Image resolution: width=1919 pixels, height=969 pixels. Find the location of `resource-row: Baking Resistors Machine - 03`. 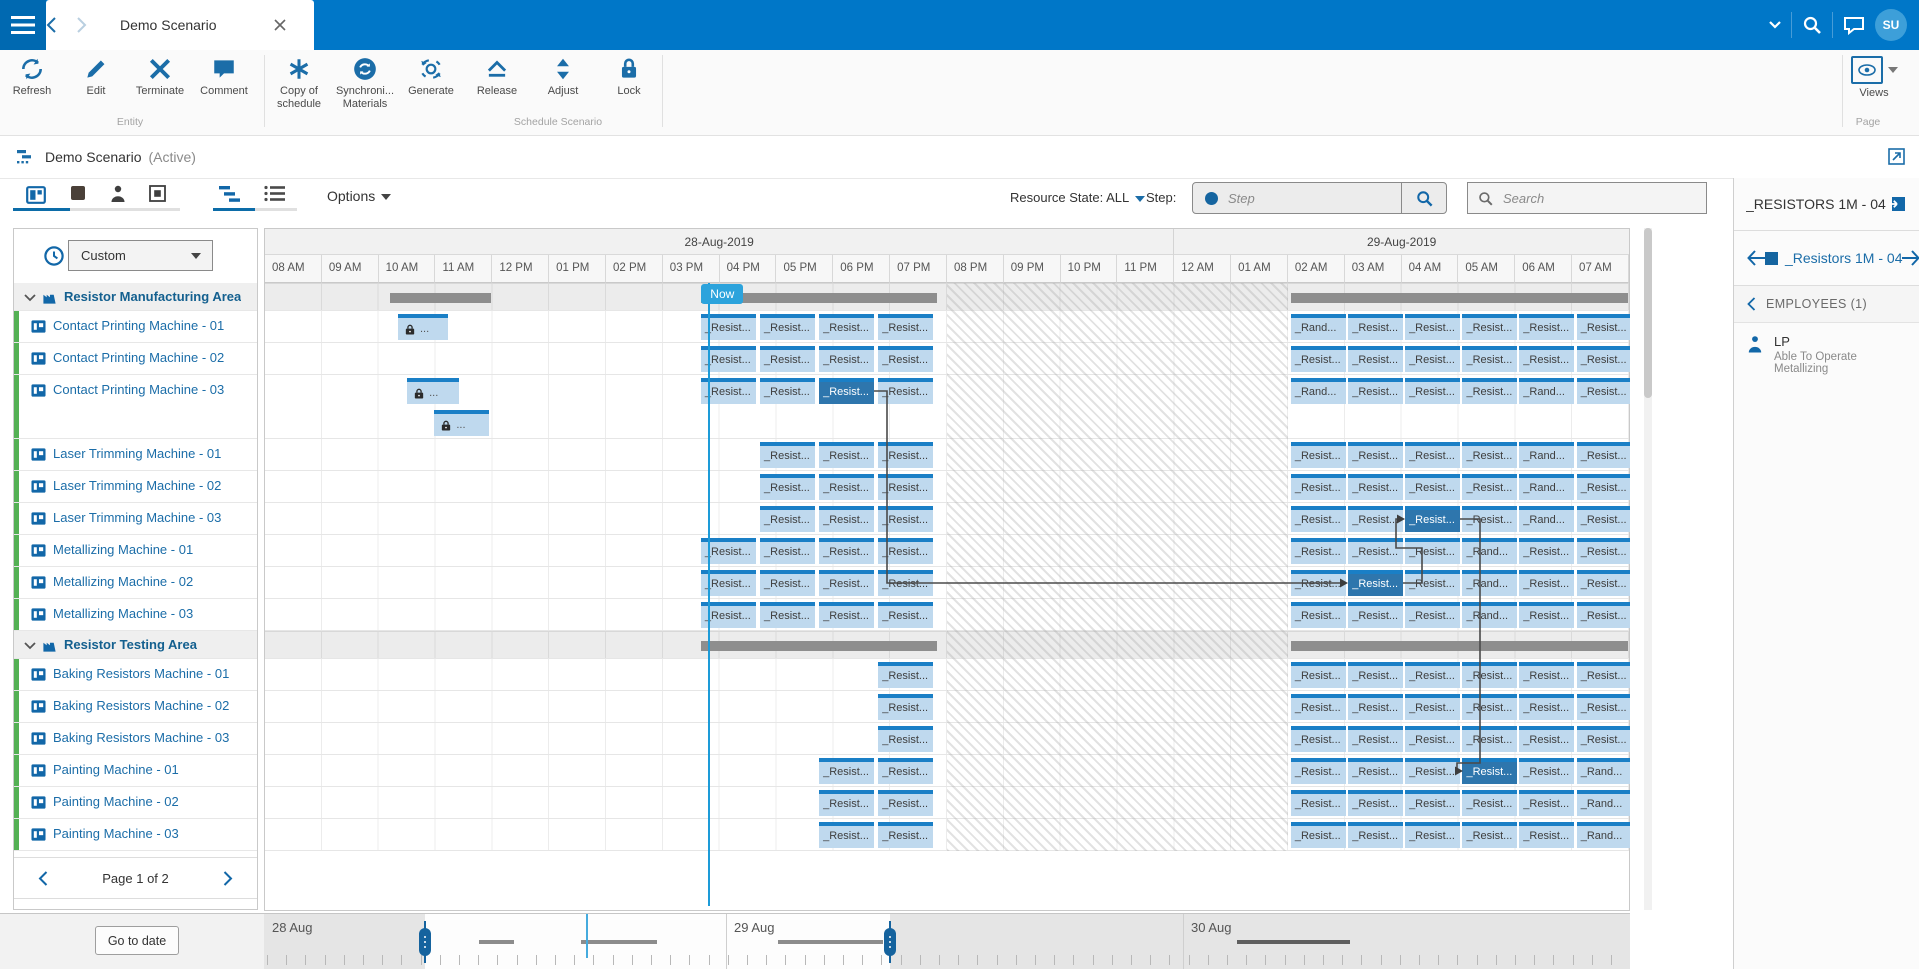

resource-row: Baking Resistors Machine - 03 is located at coordinates (135, 739).